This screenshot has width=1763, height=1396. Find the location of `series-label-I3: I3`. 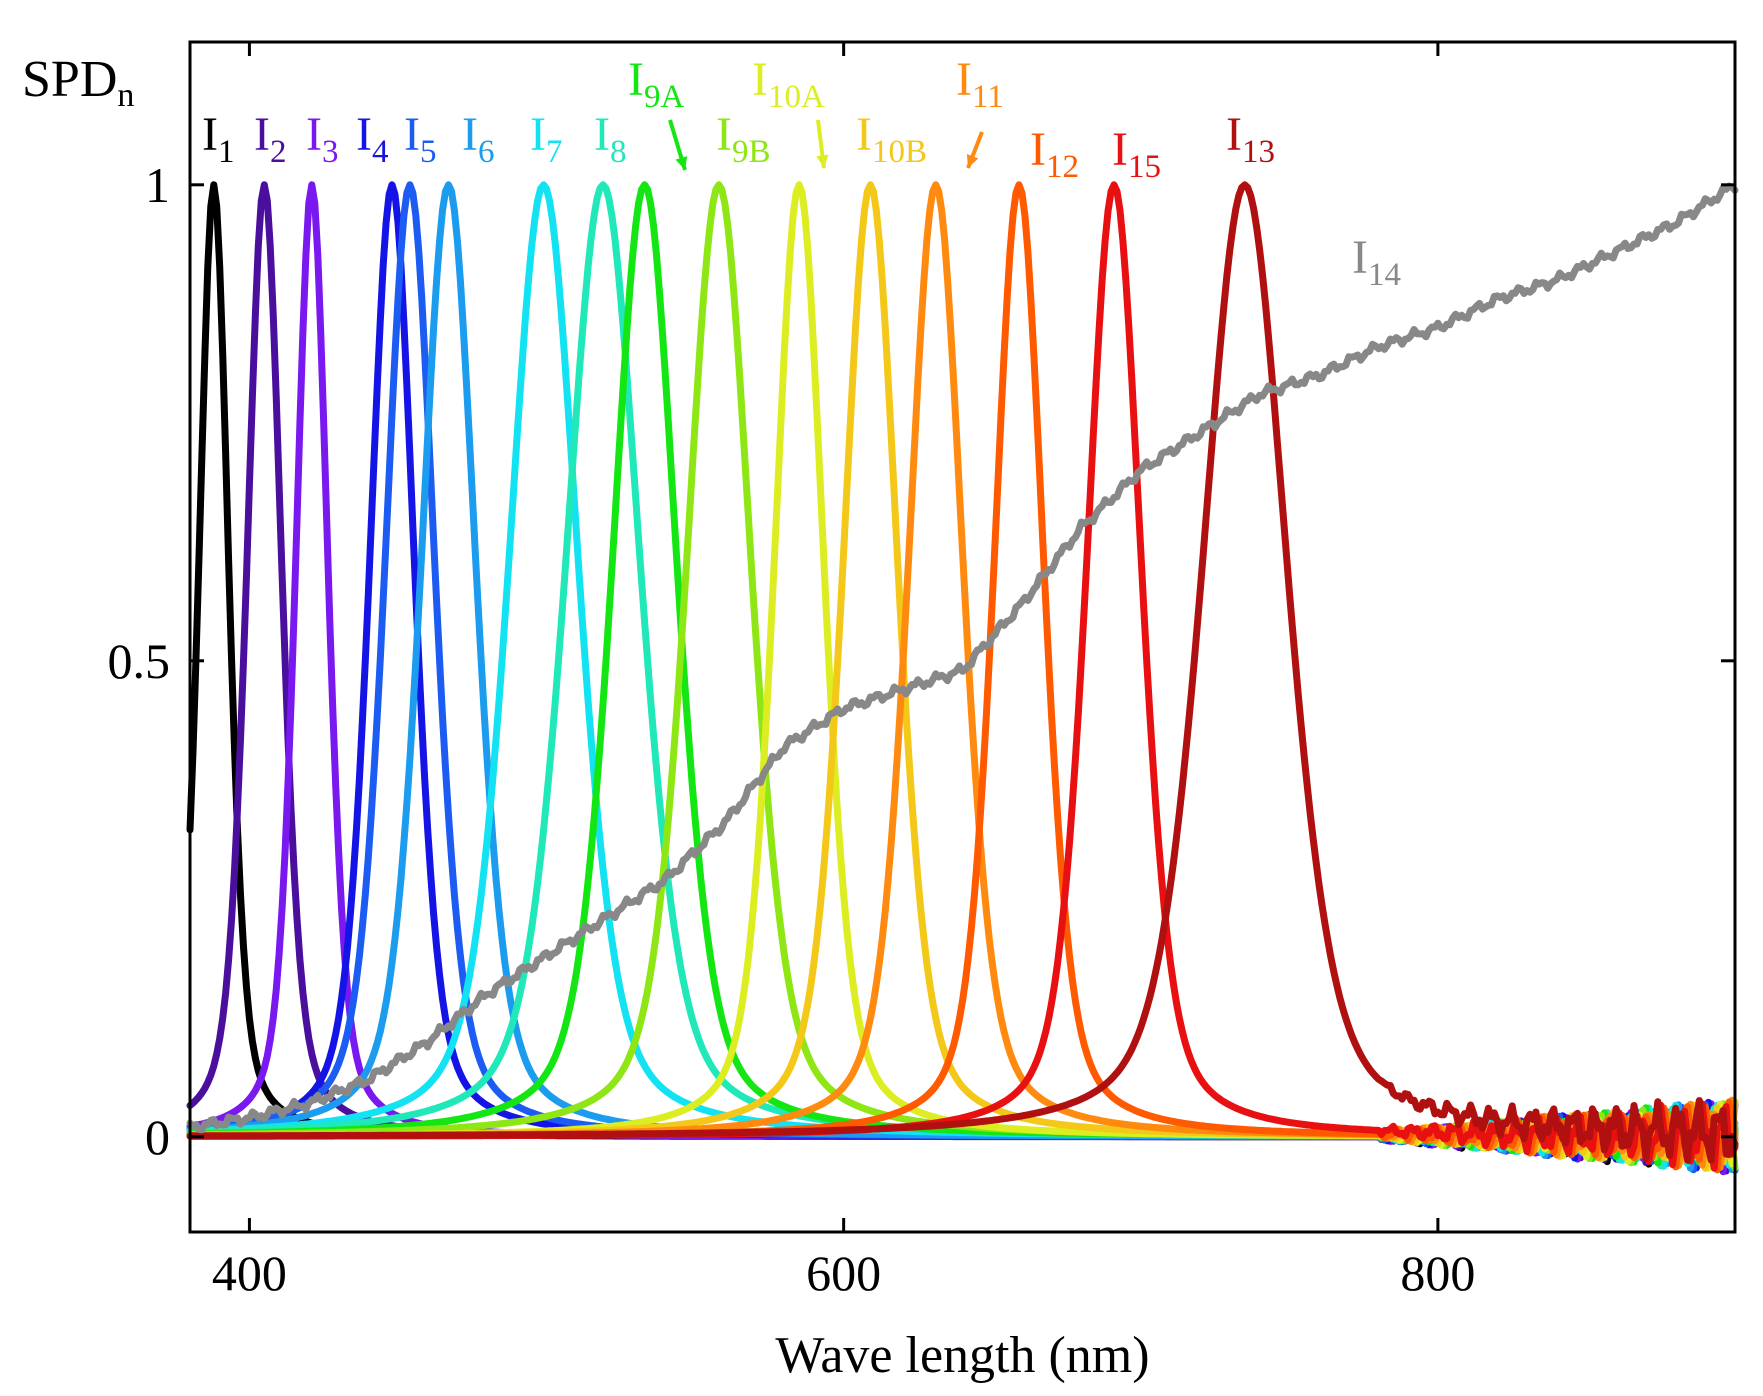

series-label-I3: I3 is located at coordinates (322, 139).